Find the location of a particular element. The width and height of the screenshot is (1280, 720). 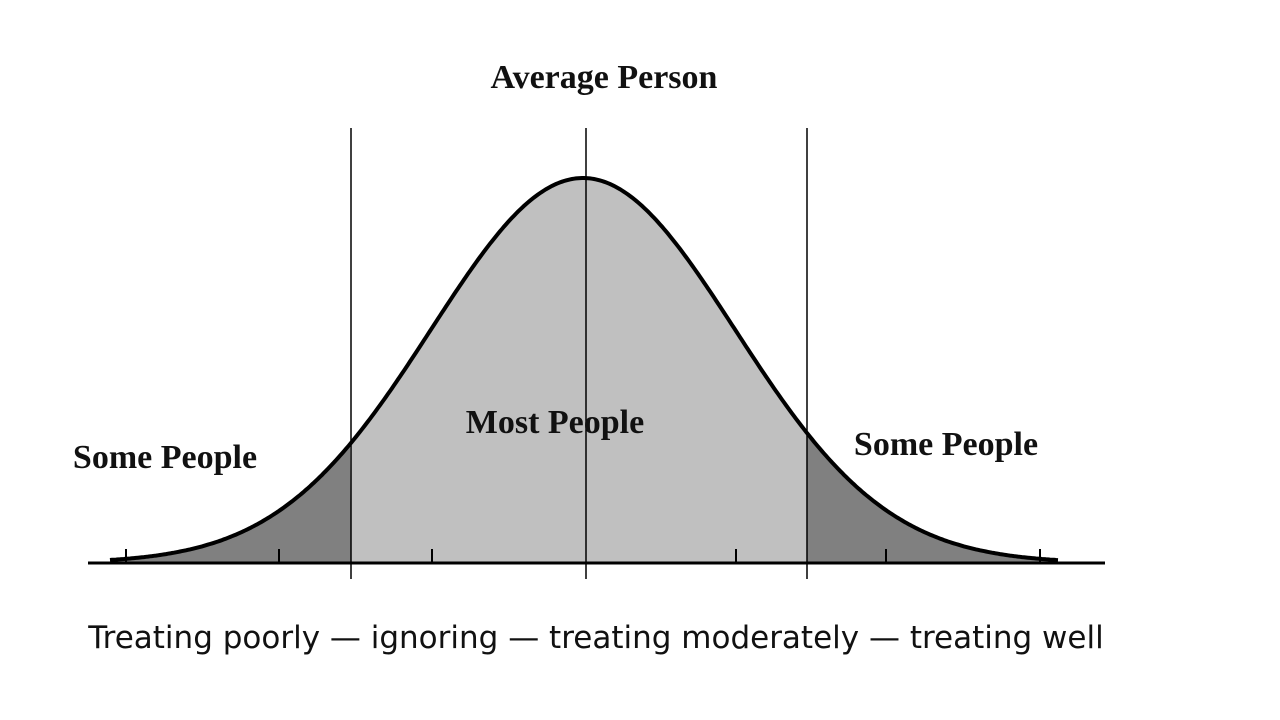

title: Average Person is located at coordinates (604, 77).